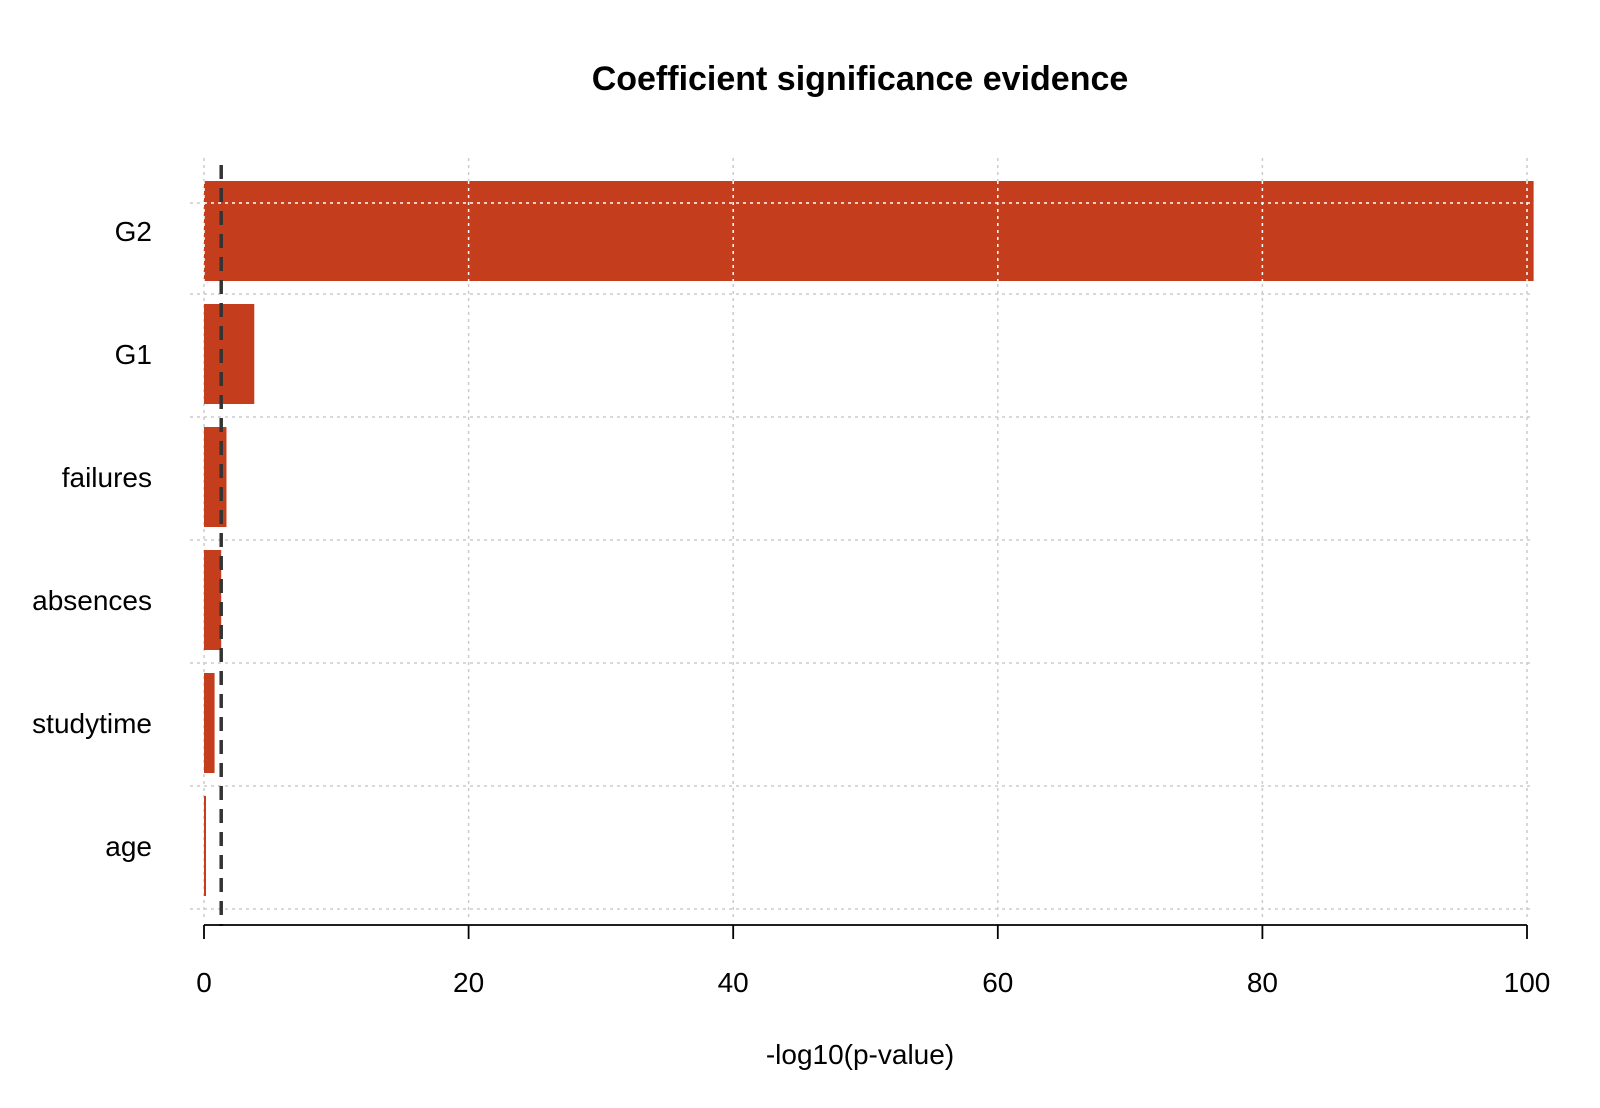 This screenshot has height=1108, width=1600. I want to click on bar-studytime, so click(209, 723).